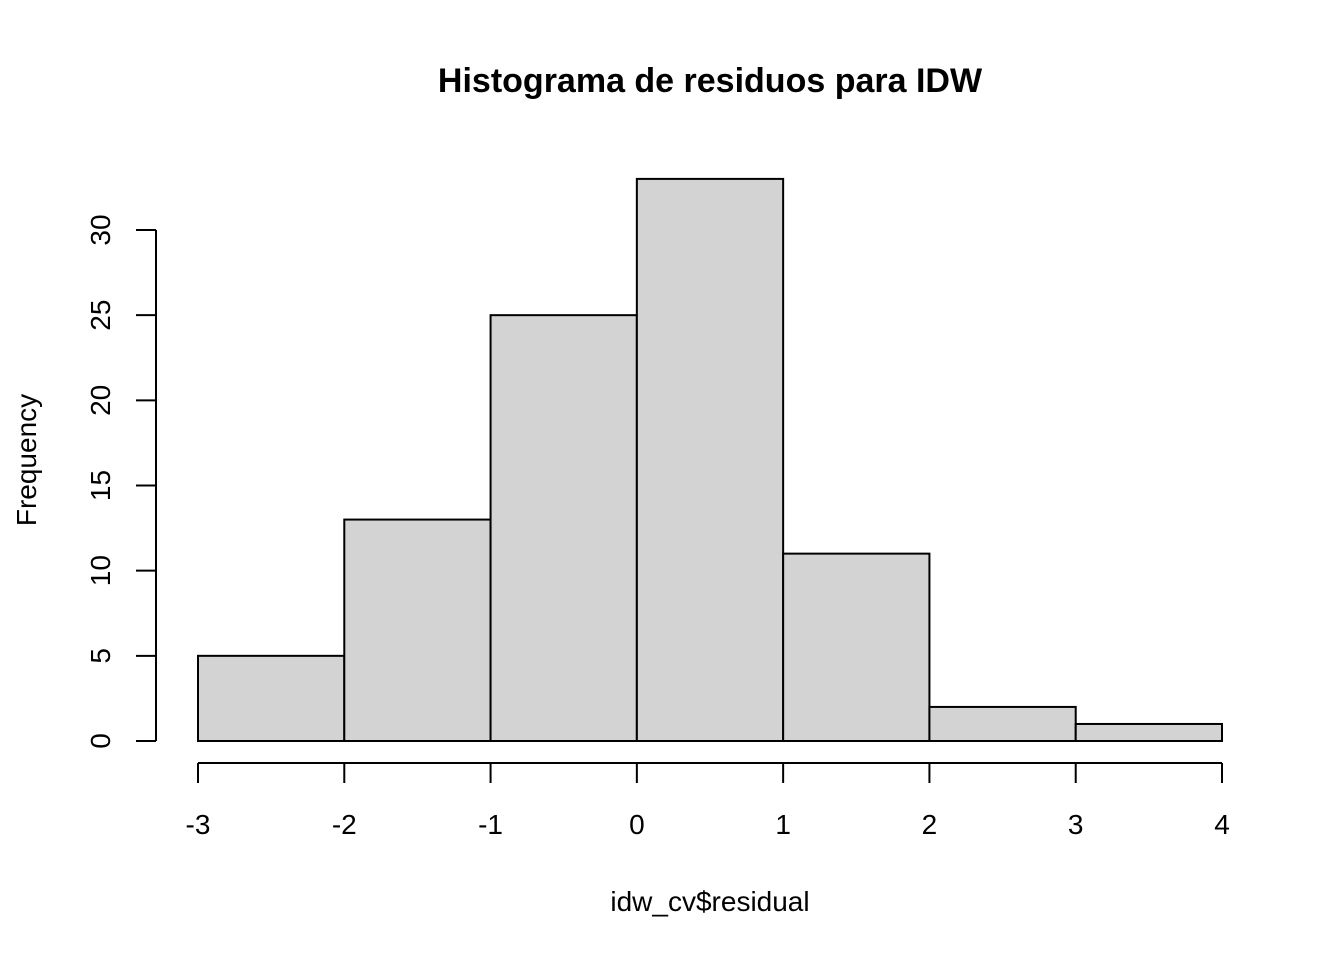  What do you see at coordinates (100, 315) in the screenshot?
I see `y-tick-label: 25` at bounding box center [100, 315].